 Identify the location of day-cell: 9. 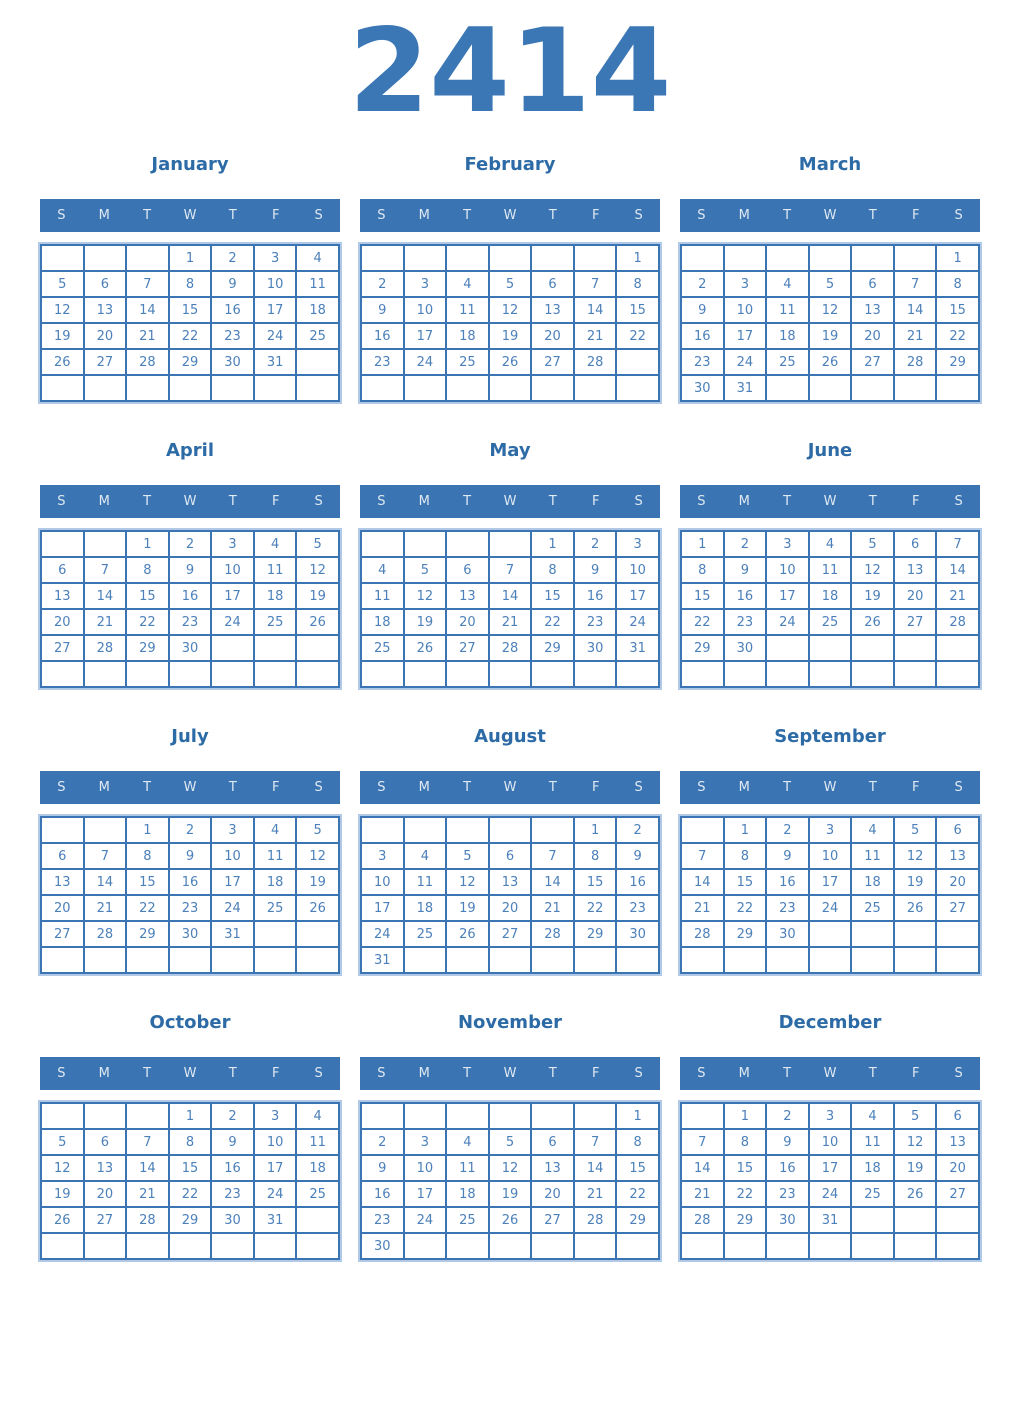
(382, 1168).